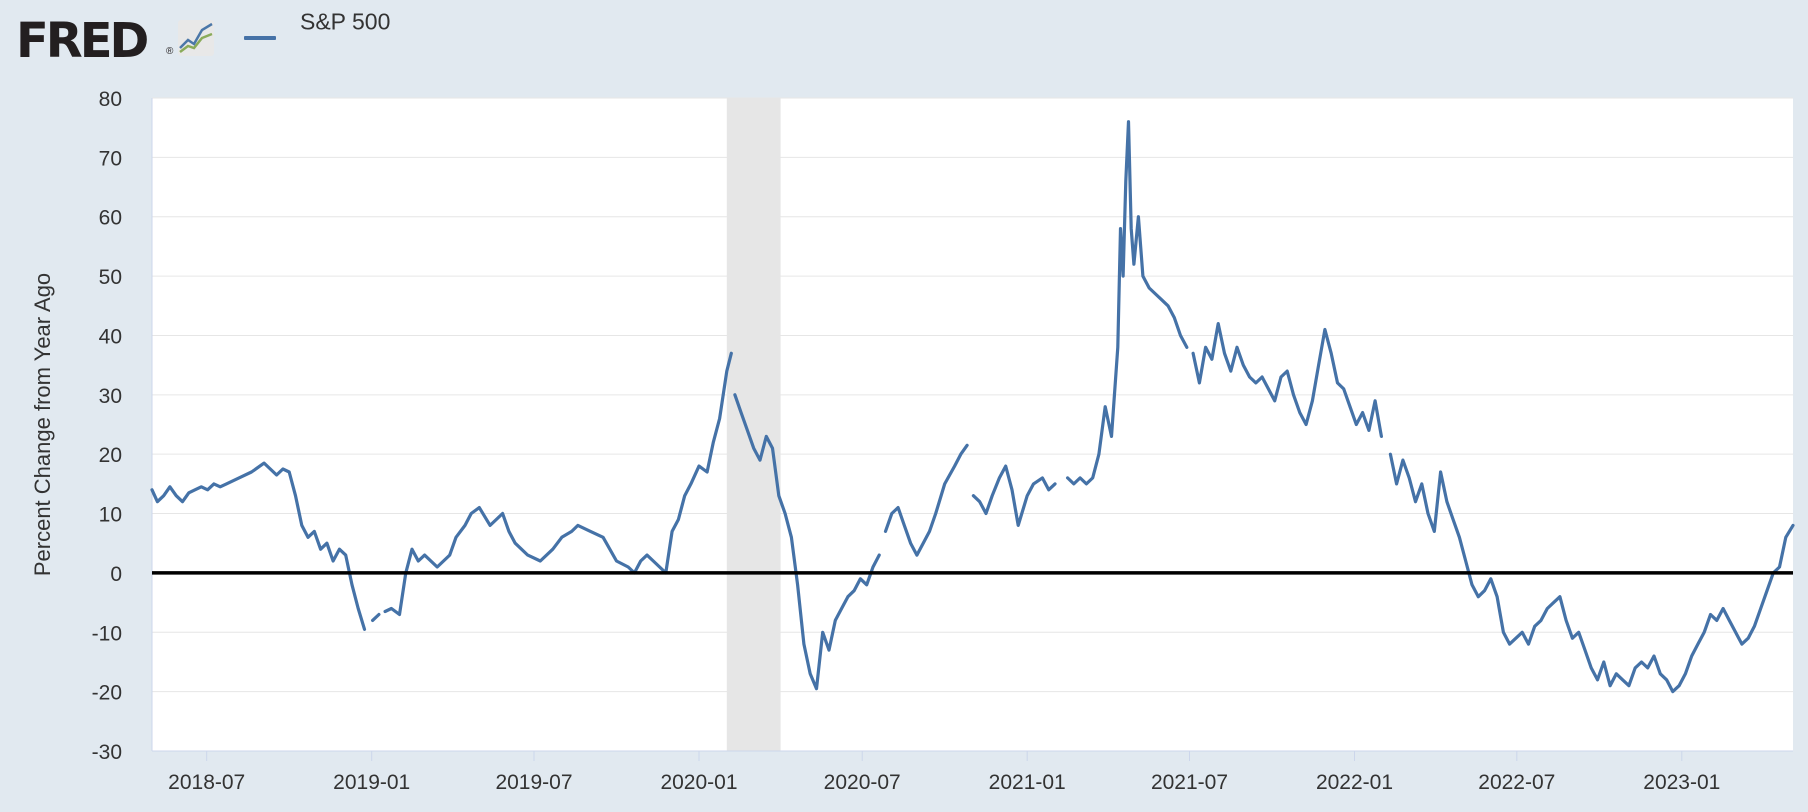  Describe the element at coordinates (206, 782) in the screenshot. I see `x-tick-label: 2018-07` at that location.